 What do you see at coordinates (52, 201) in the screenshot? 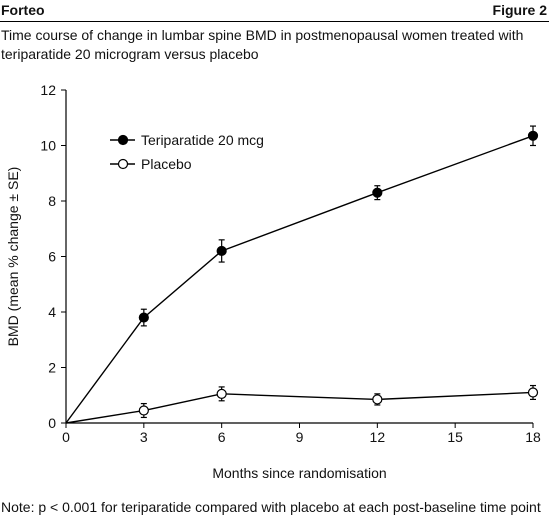
I see `y-tick-label: 8` at bounding box center [52, 201].